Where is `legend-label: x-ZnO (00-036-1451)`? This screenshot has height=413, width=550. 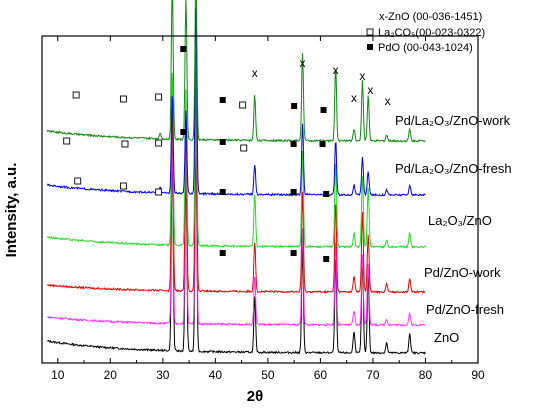 legend-label: x-ZnO (00-036-1451) is located at coordinates (430, 17).